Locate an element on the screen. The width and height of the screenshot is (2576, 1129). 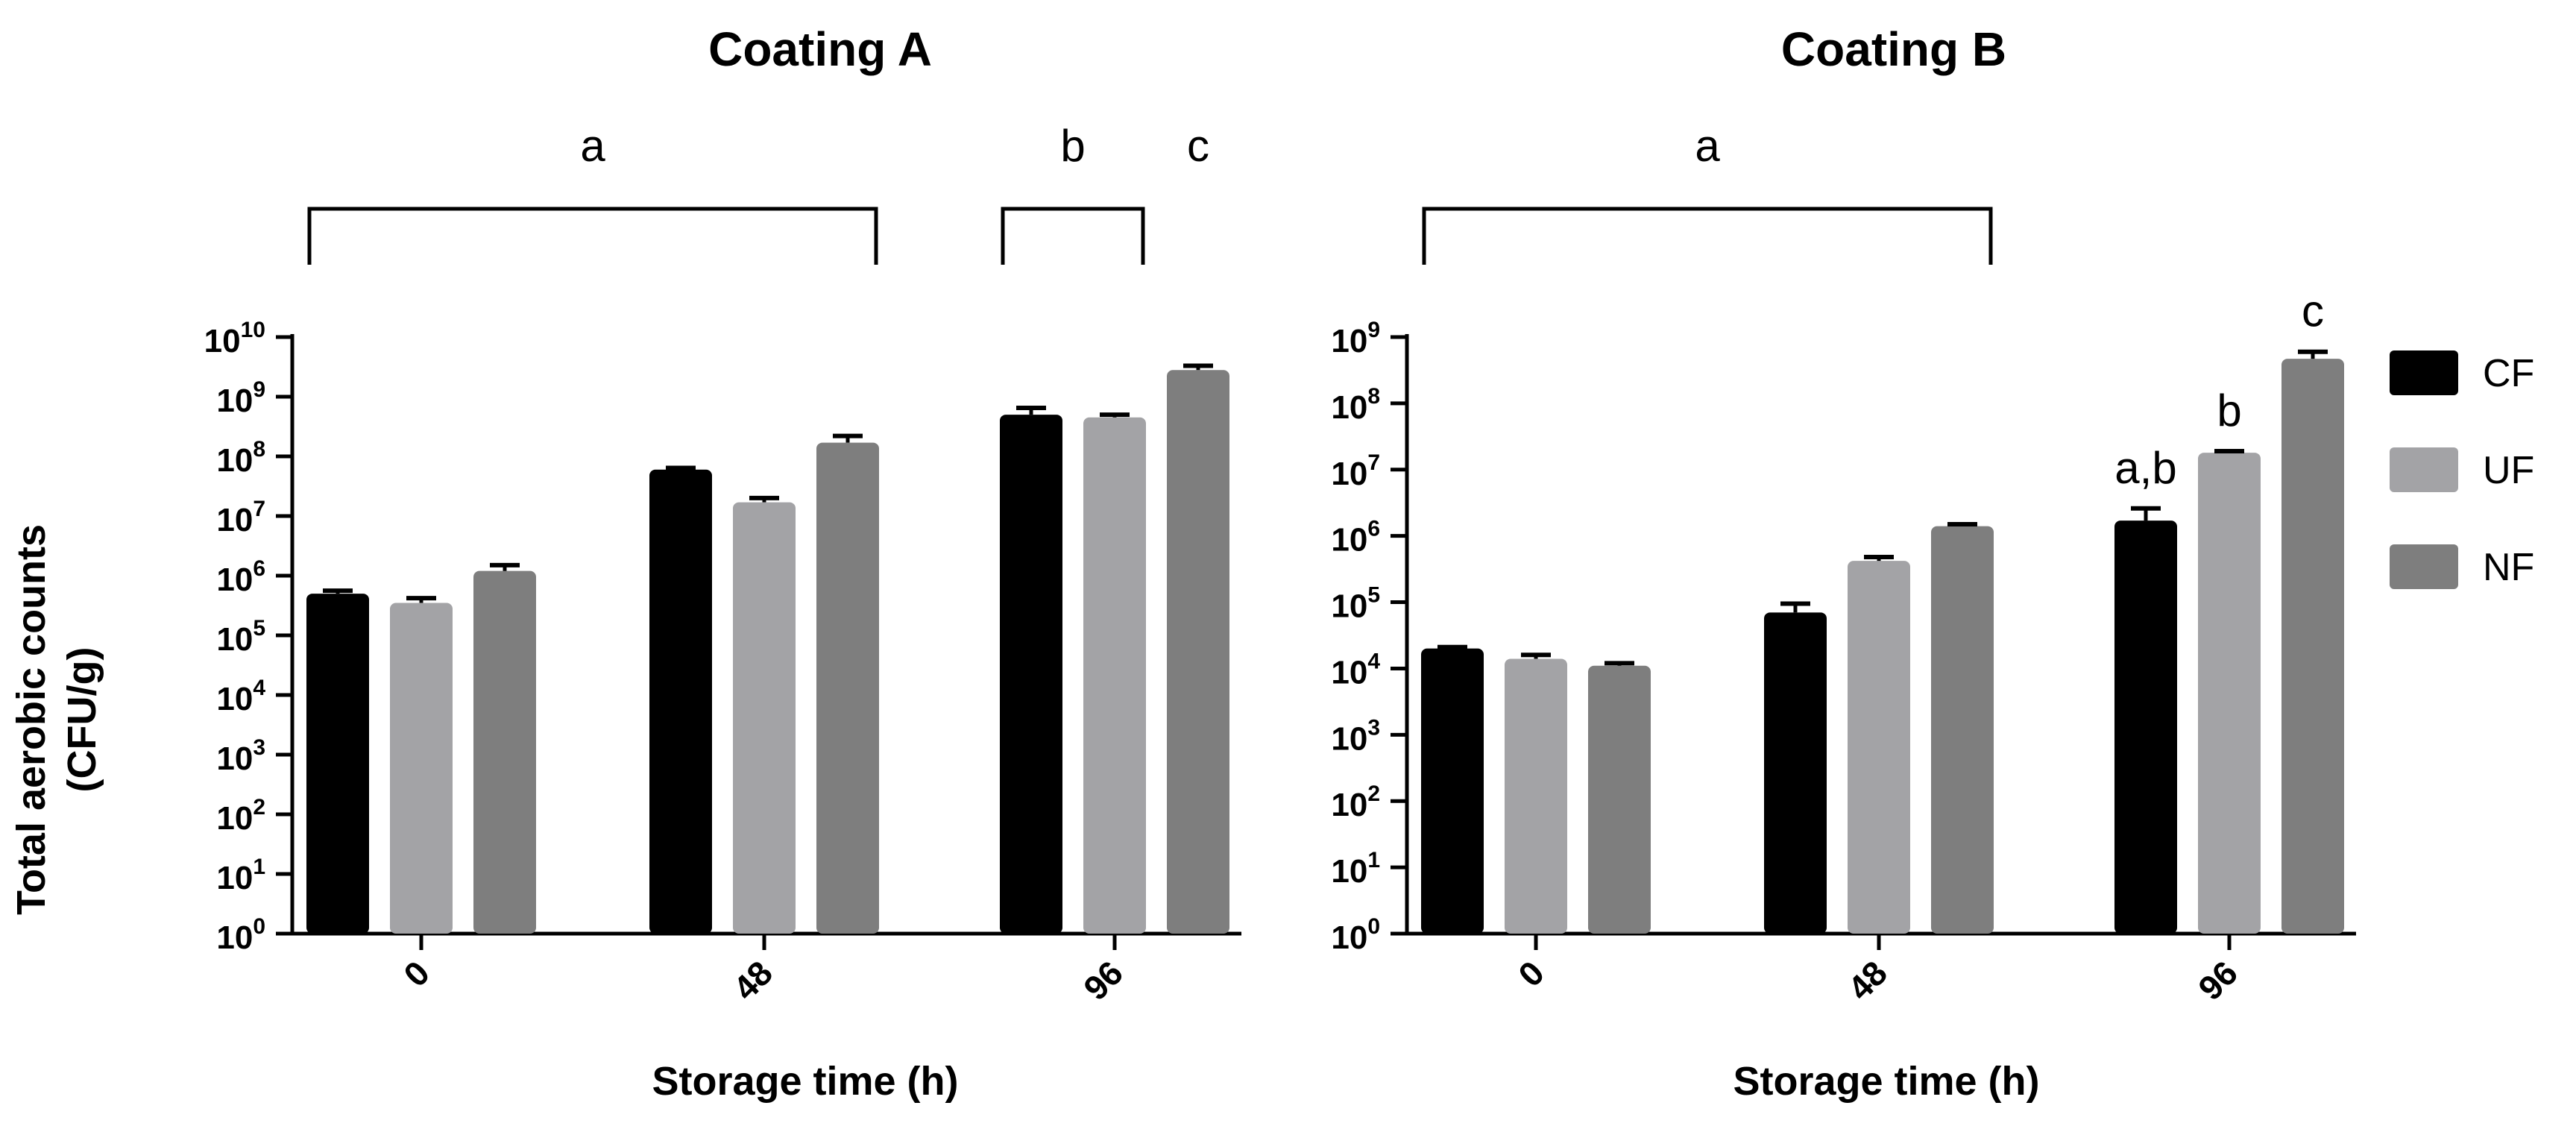
legend: CF UF NF is located at coordinates (2462, 469).